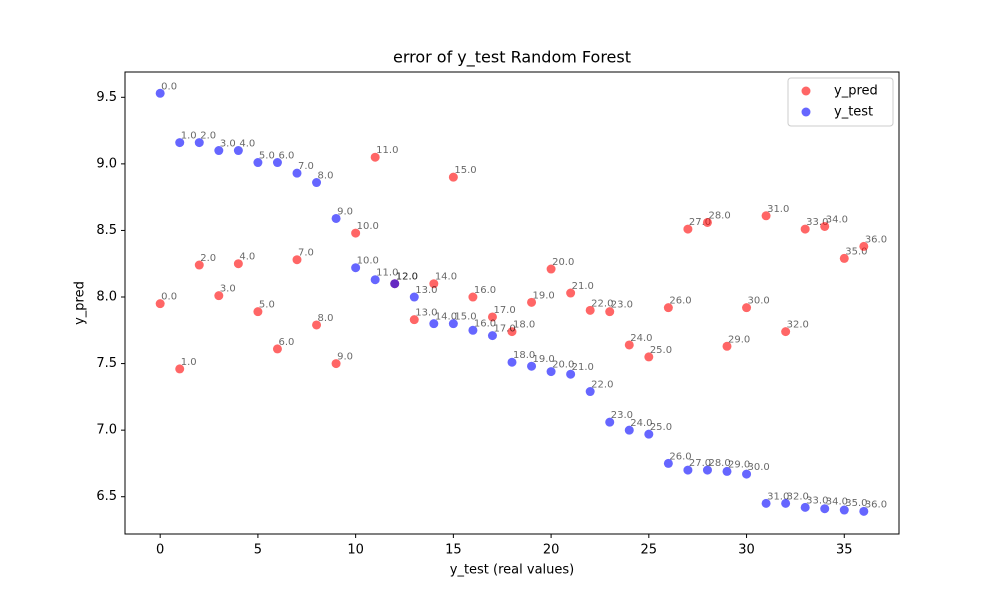 This screenshot has height=600, width=1000. Describe the element at coordinates (719, 215) in the screenshot. I see `point-annotation: 28.0` at that location.